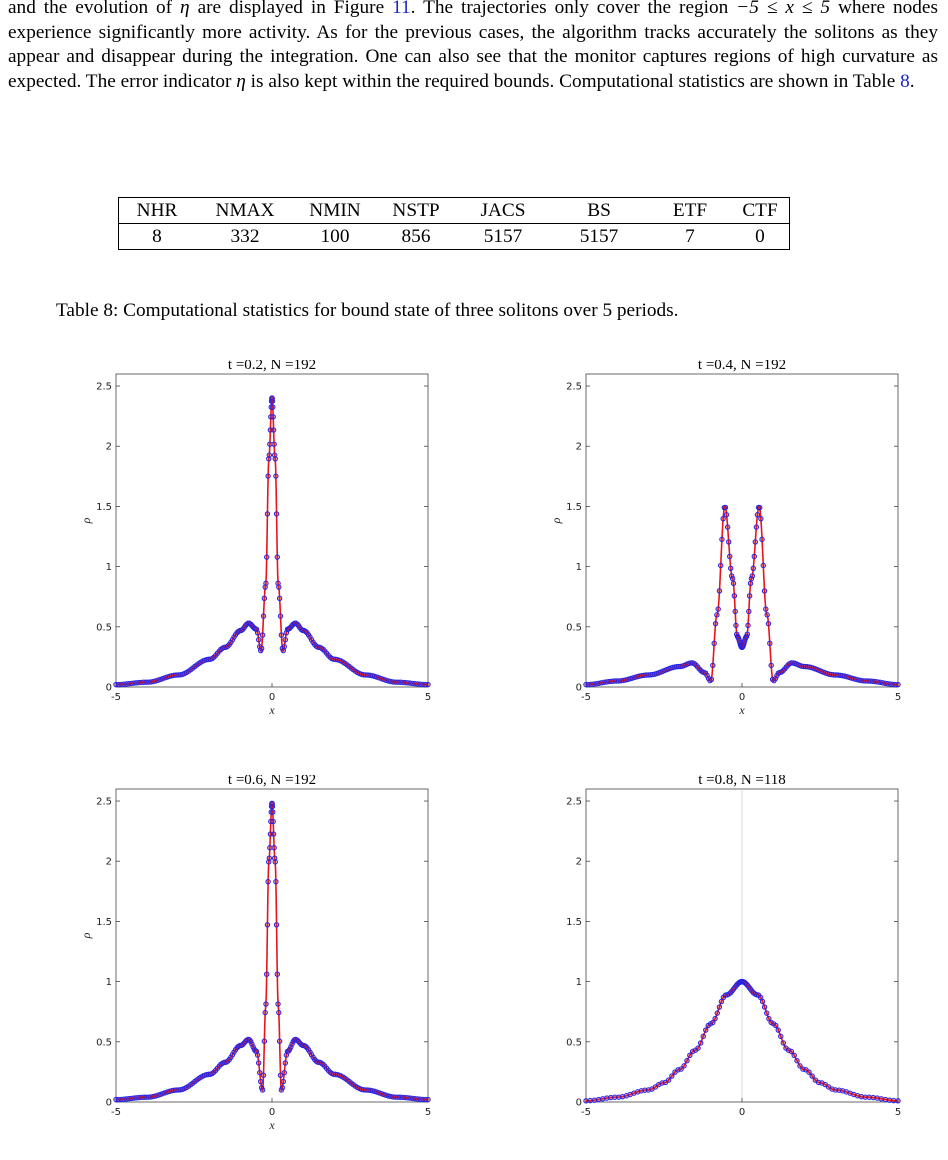 The height and width of the screenshot is (1160, 948). Describe the element at coordinates (742, 595) in the screenshot. I see `solution-curve` at that location.